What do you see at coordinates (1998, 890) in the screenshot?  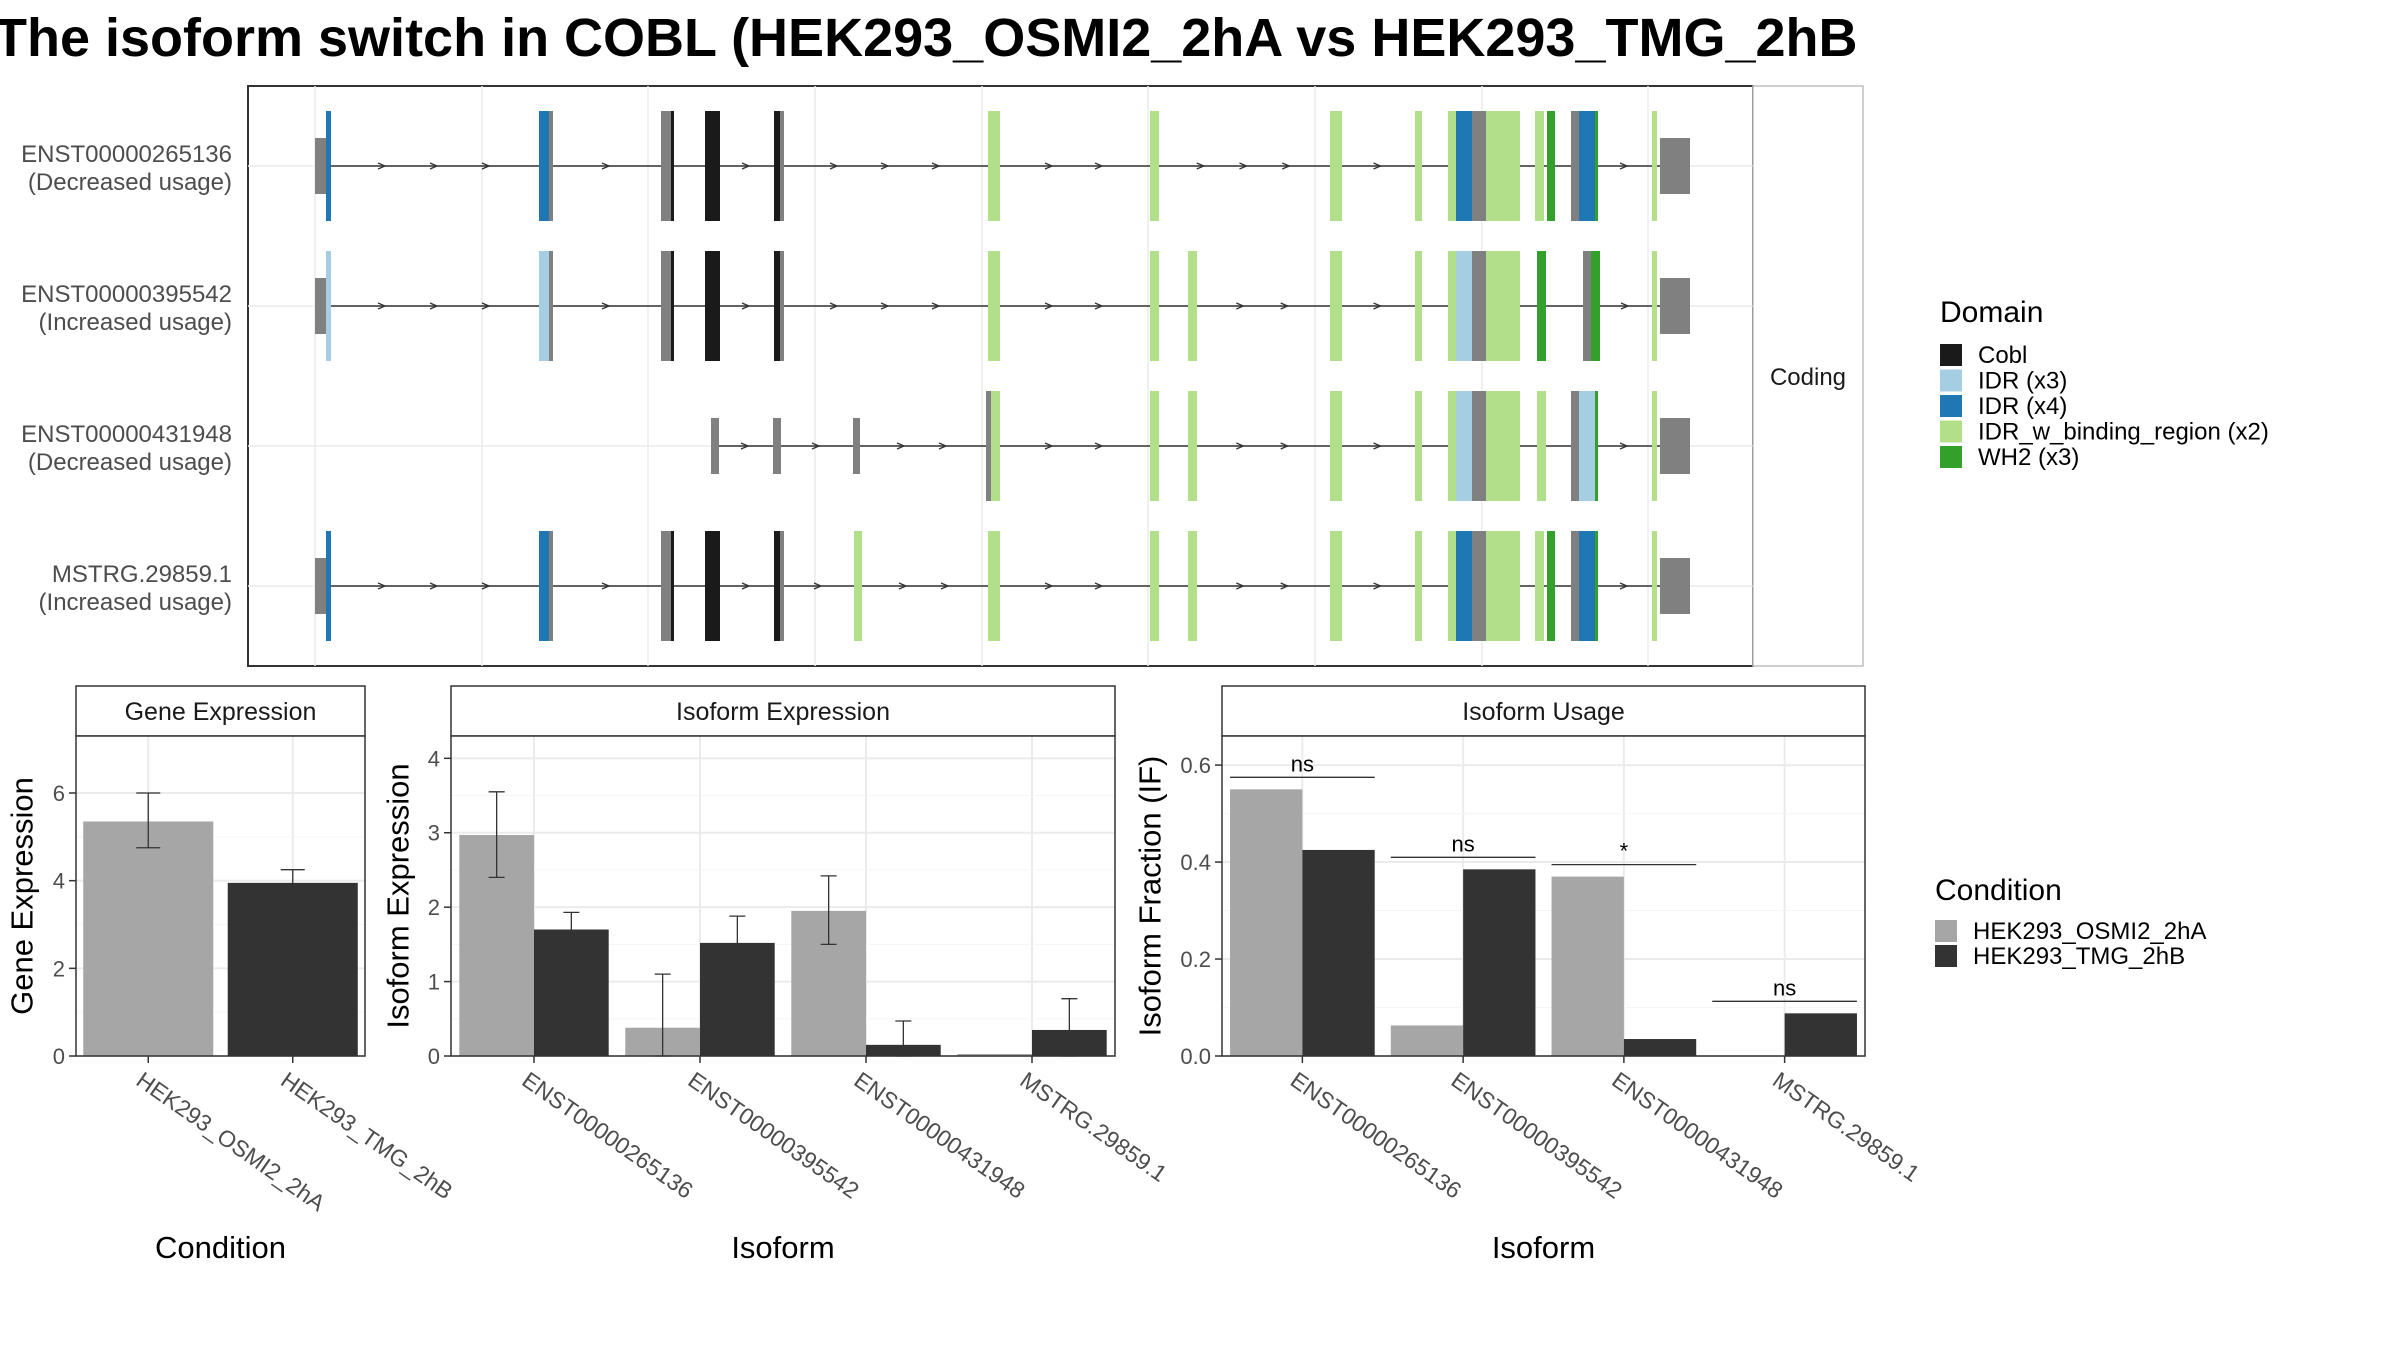 I see `condition-legend-title: Condition` at bounding box center [1998, 890].